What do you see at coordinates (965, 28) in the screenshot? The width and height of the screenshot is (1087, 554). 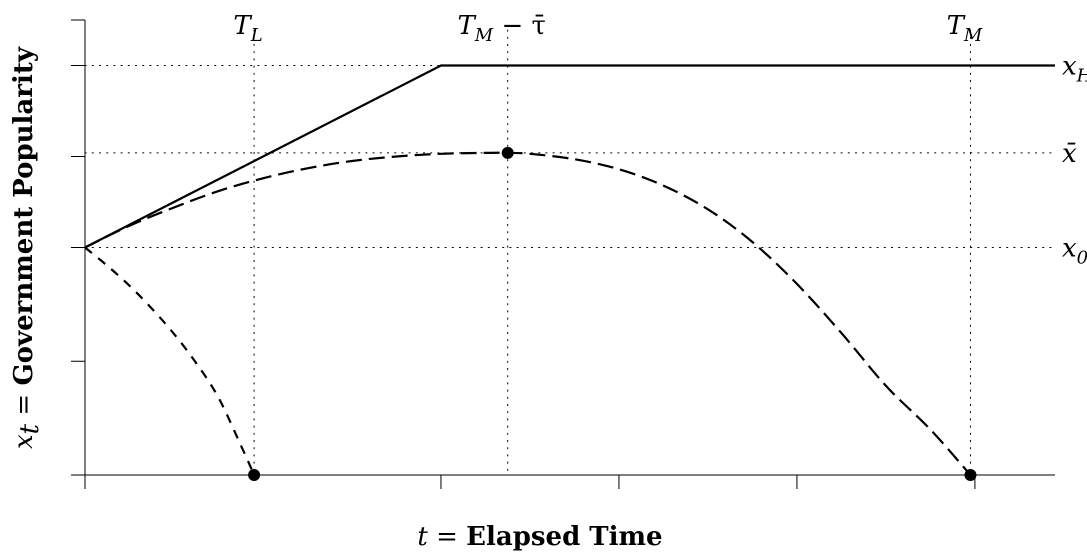 I see `vertical-line-label: TM` at bounding box center [965, 28].